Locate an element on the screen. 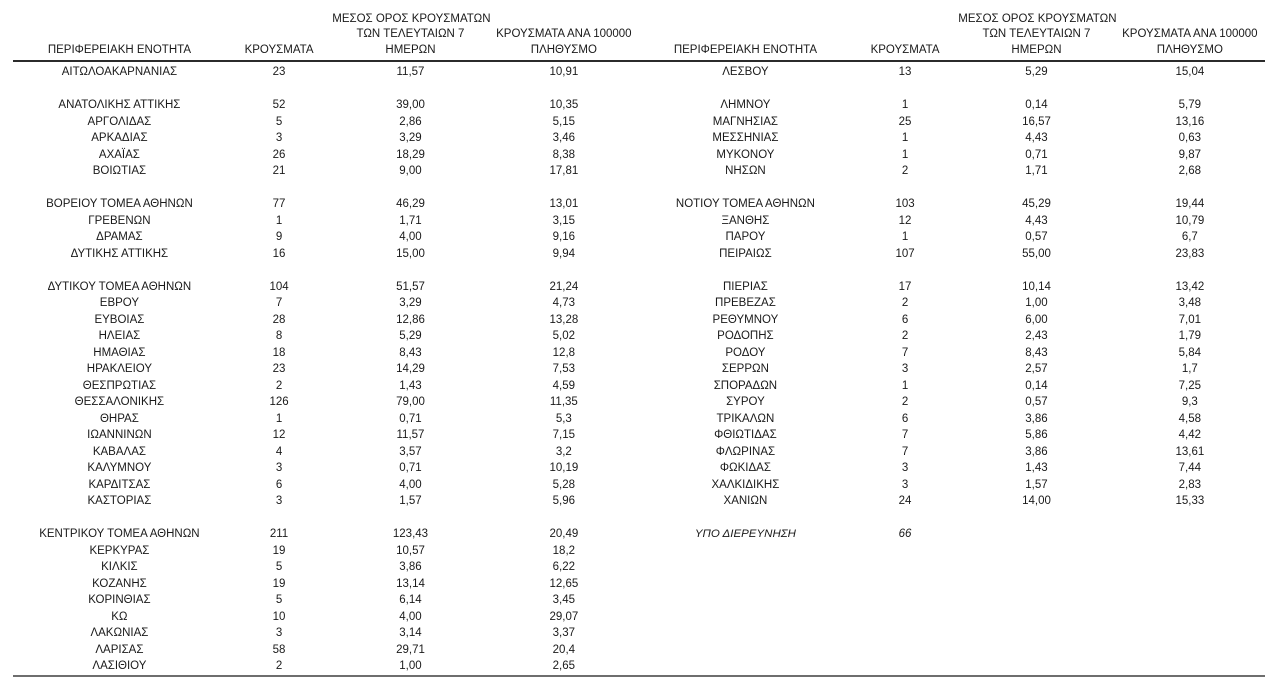 This screenshot has width=1275, height=693. cases-value: 25 is located at coordinates (905, 121).